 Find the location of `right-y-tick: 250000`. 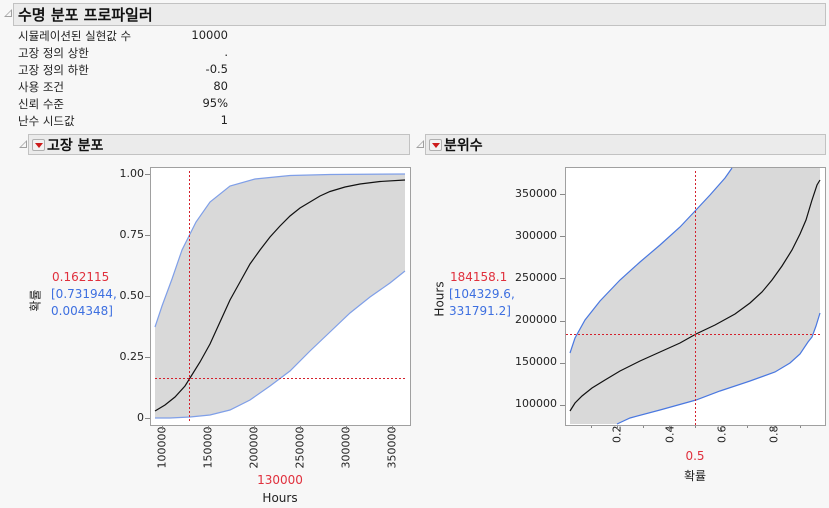

right-y-tick: 250000 is located at coordinates (536, 277).